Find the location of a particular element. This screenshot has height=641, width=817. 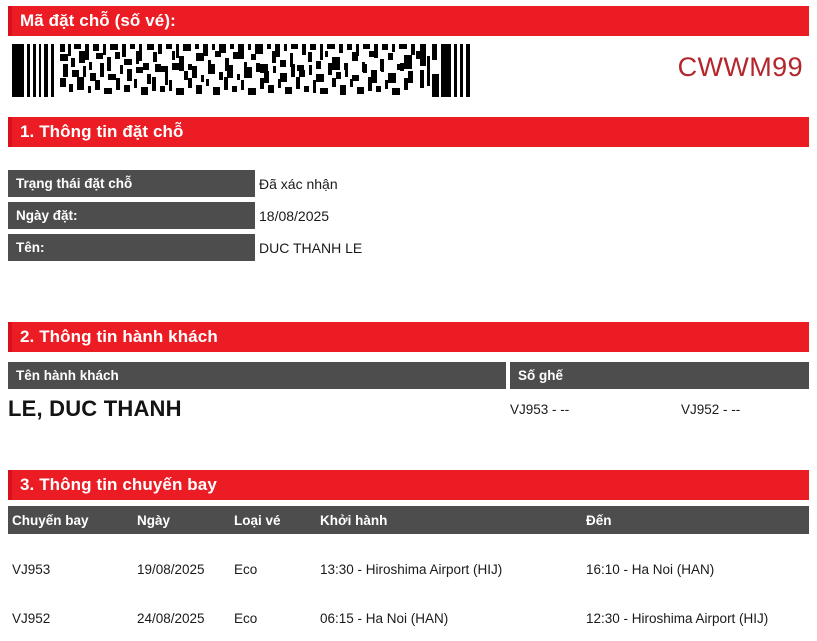

pdf417-barcode-svg is located at coordinates (239, 70).